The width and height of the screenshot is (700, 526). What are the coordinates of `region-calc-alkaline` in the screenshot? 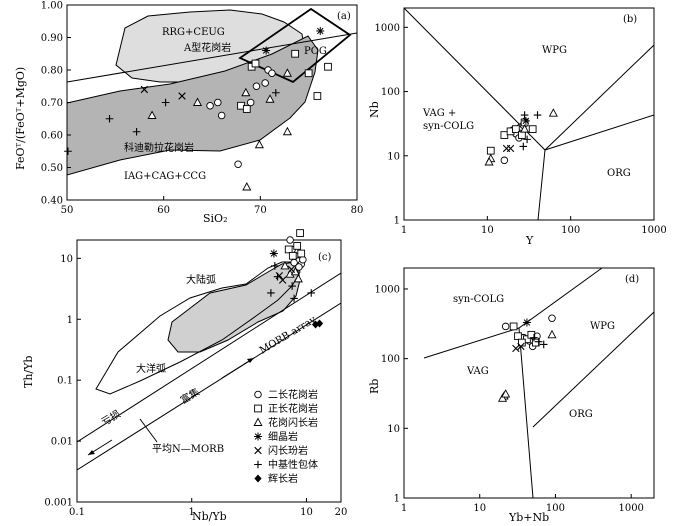 It's located at (193, 105).